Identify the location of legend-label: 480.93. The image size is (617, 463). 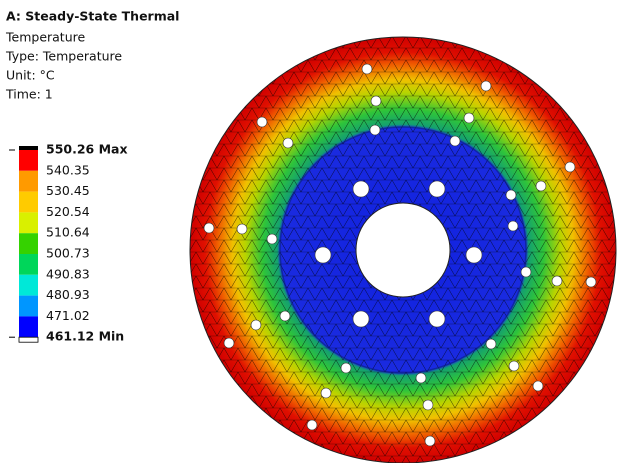
(68, 294).